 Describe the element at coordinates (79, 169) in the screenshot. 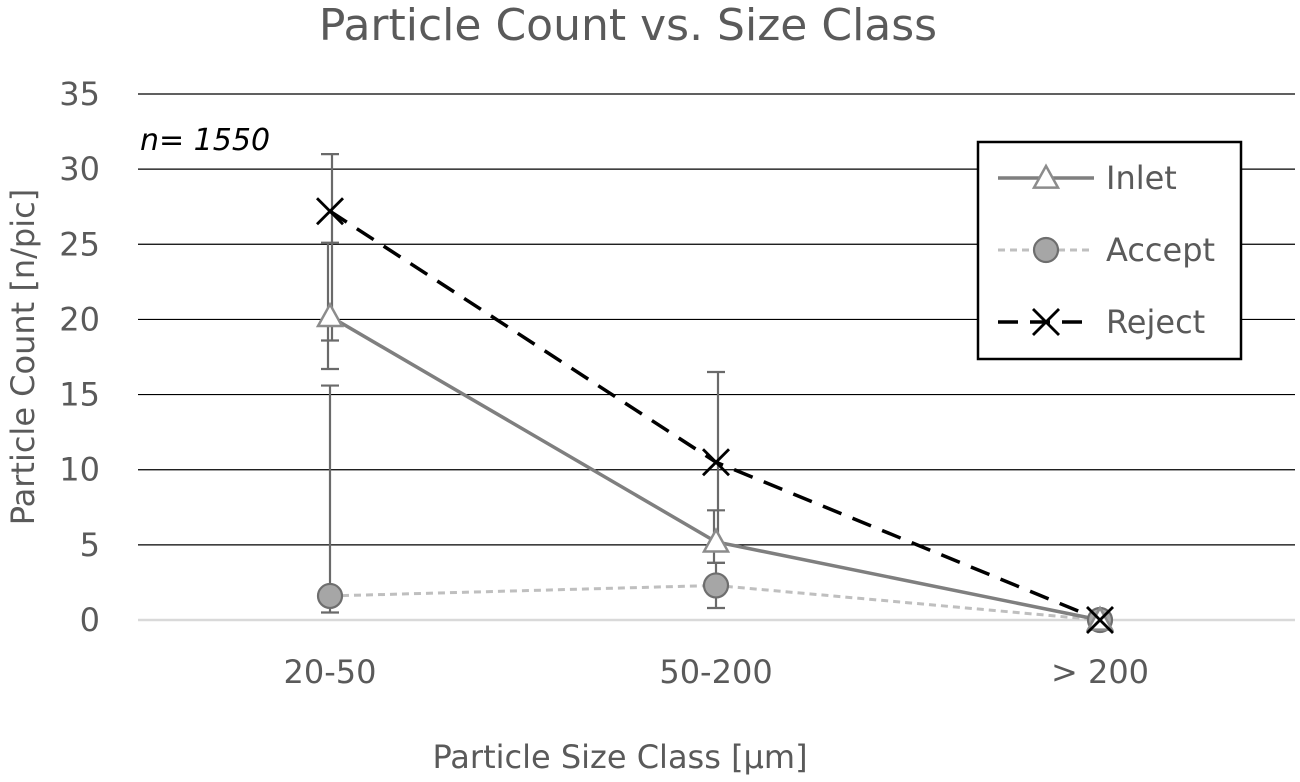

I see `y-tick-label: 30` at that location.